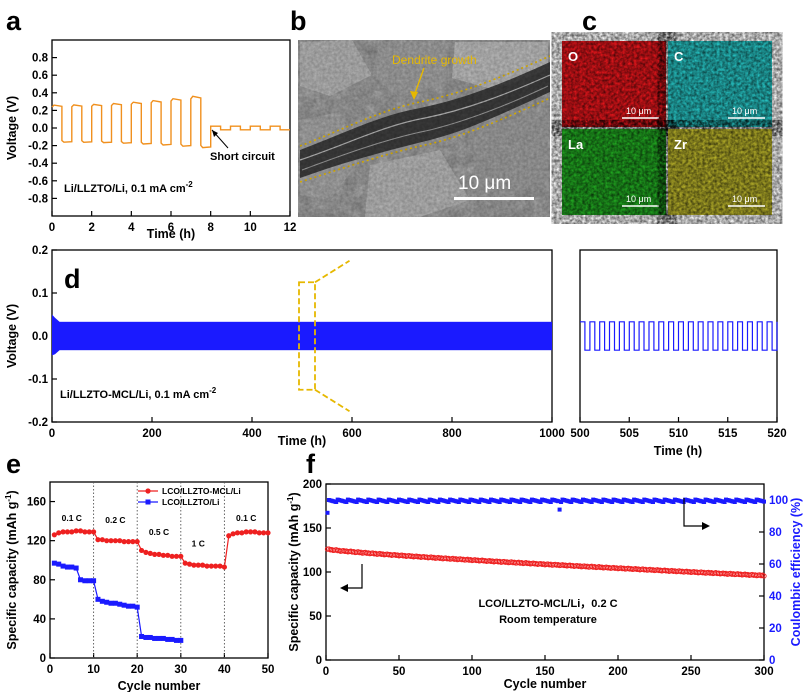  I want to click on panel-label-d: d, so click(72, 279).